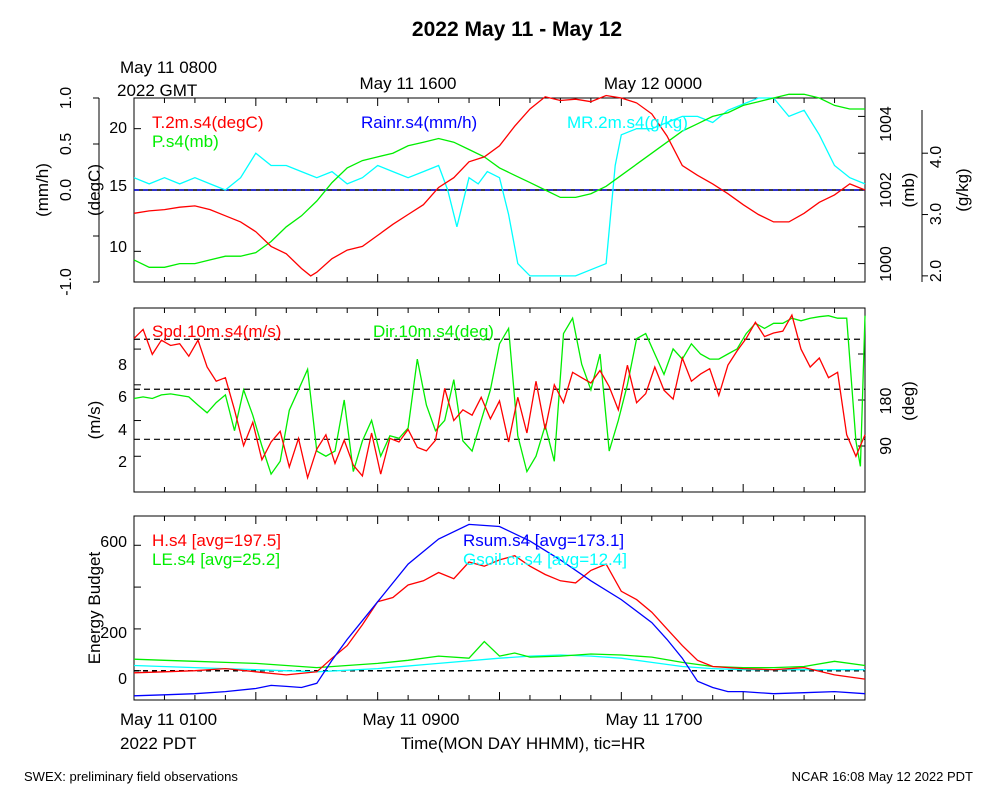  What do you see at coordinates (118, 247) in the screenshot?
I see `temp-tick-10: 10` at bounding box center [118, 247].